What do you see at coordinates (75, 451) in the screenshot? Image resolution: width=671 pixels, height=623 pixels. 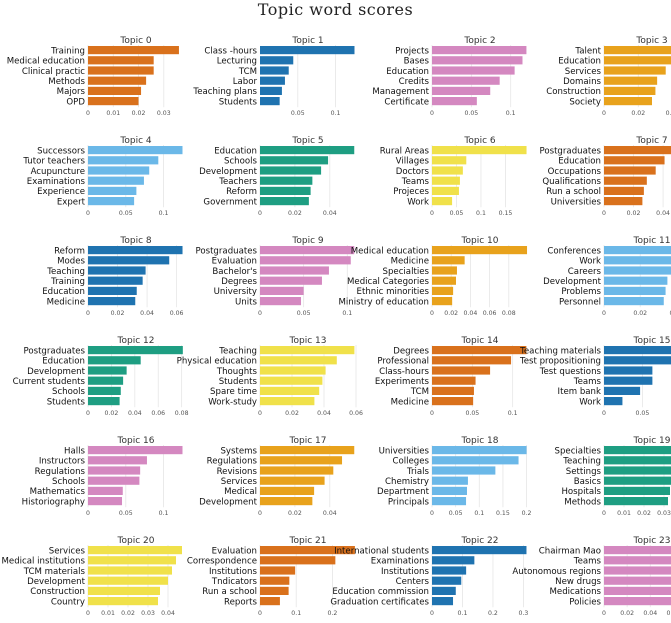 I see `category-label: Halls` at bounding box center [75, 451].